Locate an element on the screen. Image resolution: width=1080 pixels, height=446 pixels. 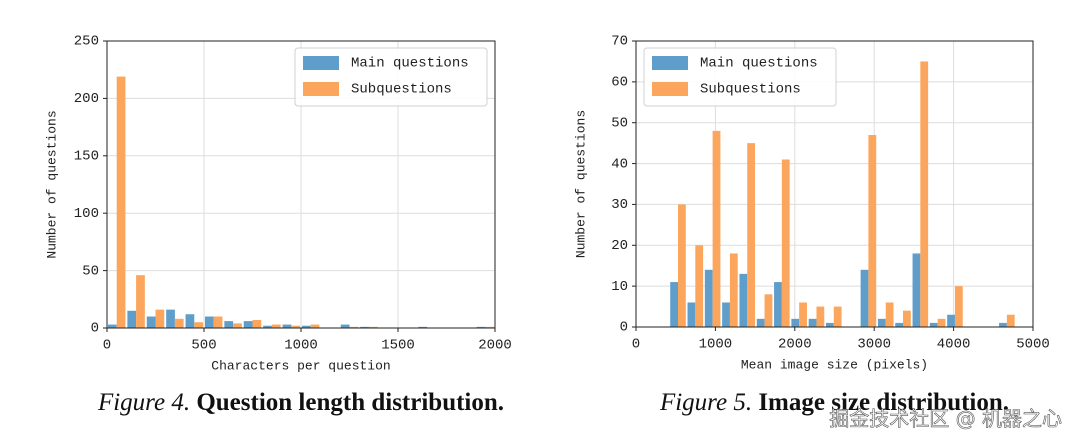
y-tick-label: 10 is located at coordinates (619, 287).